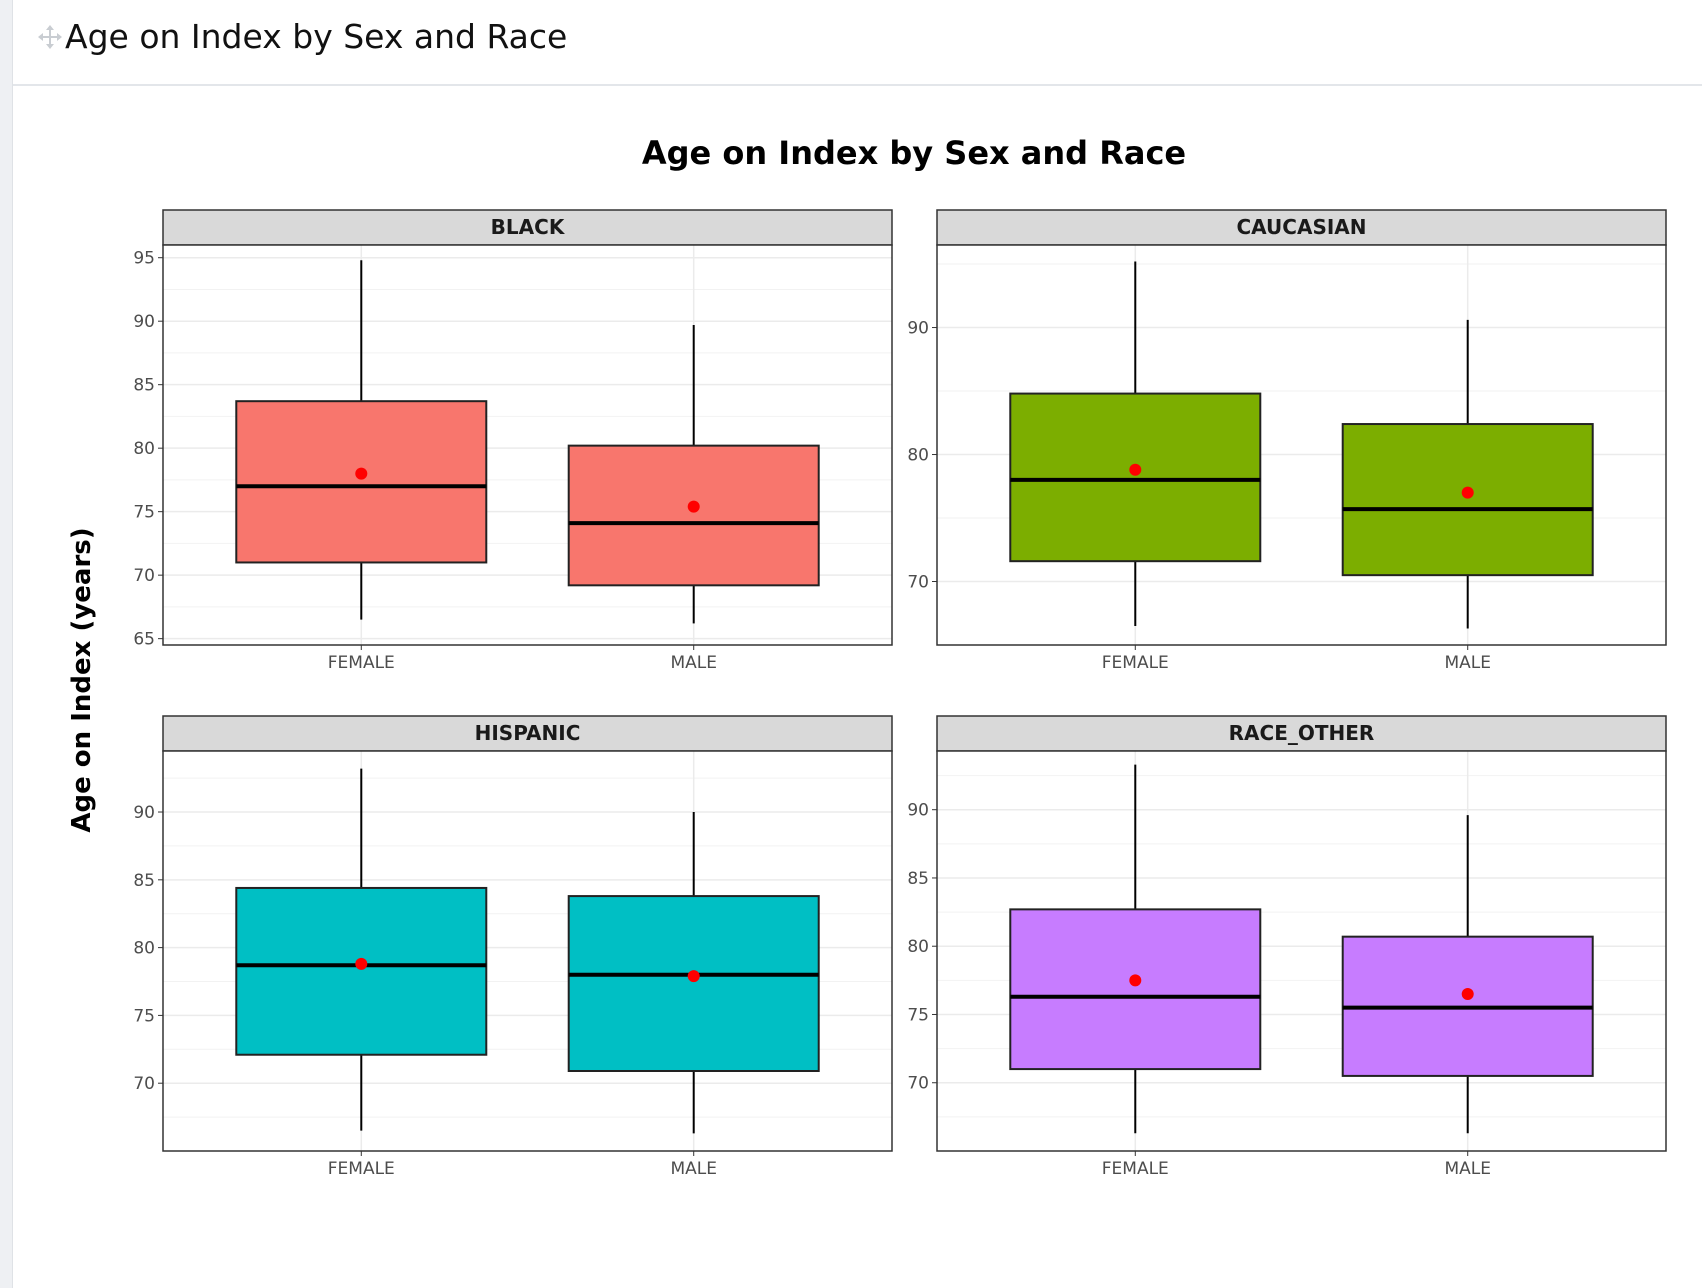 This screenshot has height=1288, width=1702. I want to click on facet-strip-label: CAUCASIAN, so click(1302, 227).